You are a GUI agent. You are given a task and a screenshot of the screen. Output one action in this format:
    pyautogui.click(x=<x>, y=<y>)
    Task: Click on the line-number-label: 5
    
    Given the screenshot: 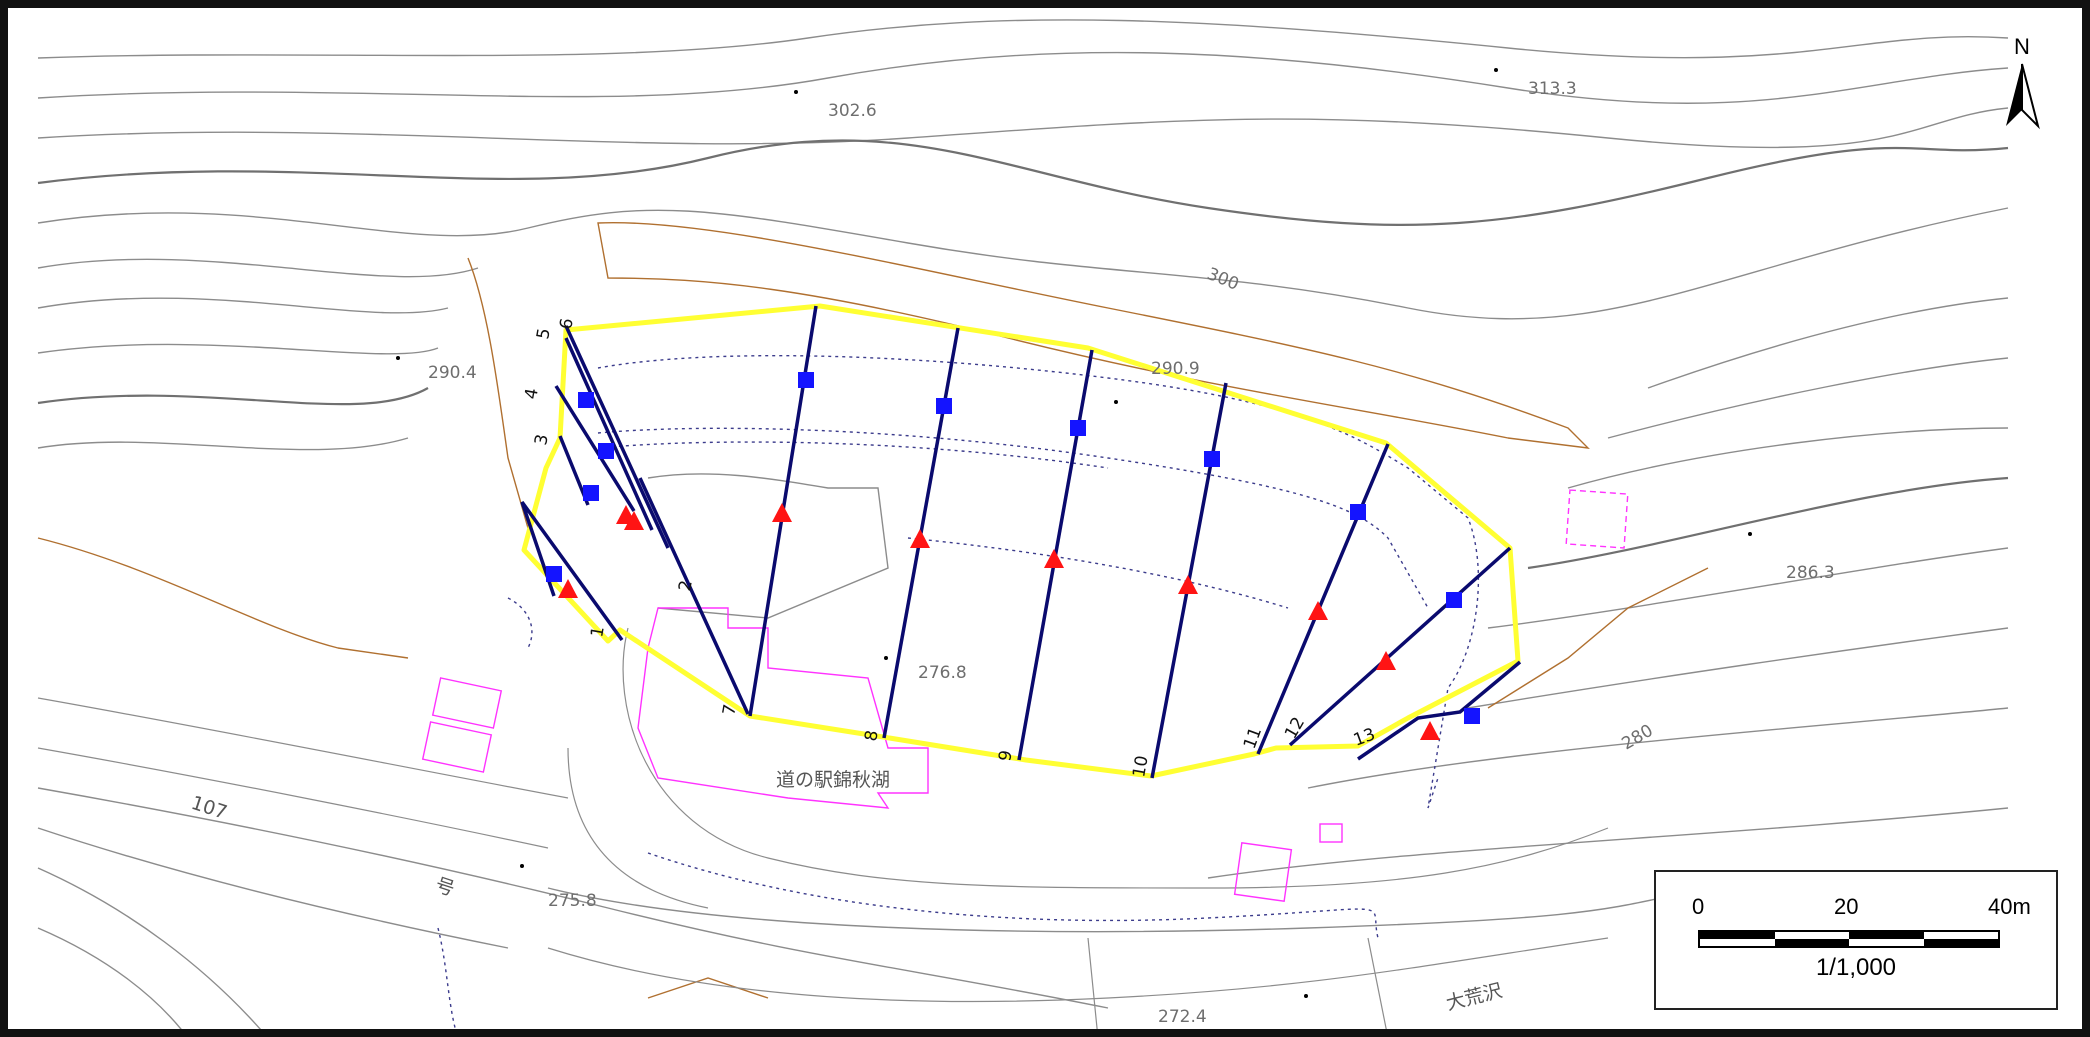 What is the action you would take?
    pyautogui.click(x=544, y=334)
    